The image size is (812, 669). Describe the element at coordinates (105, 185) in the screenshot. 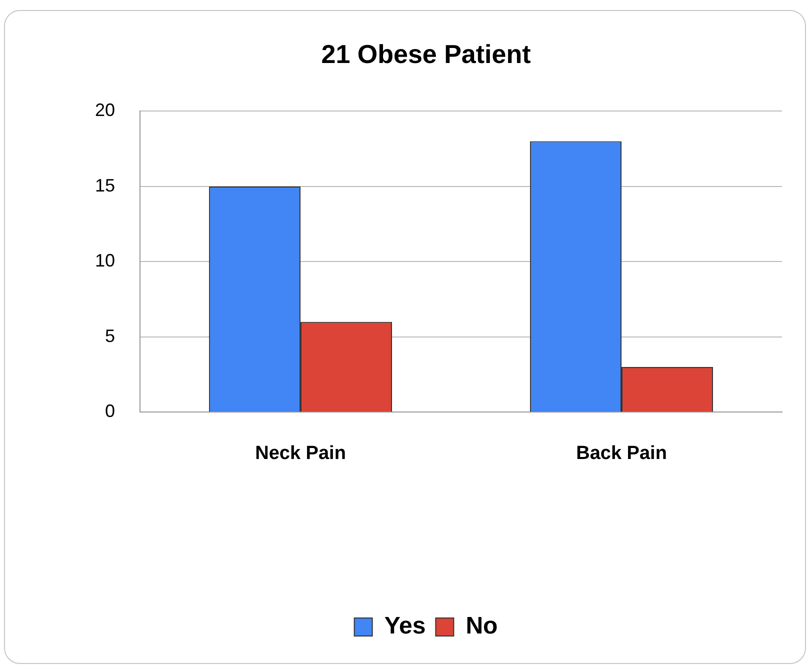

I see `y-tick-label: 15` at that location.